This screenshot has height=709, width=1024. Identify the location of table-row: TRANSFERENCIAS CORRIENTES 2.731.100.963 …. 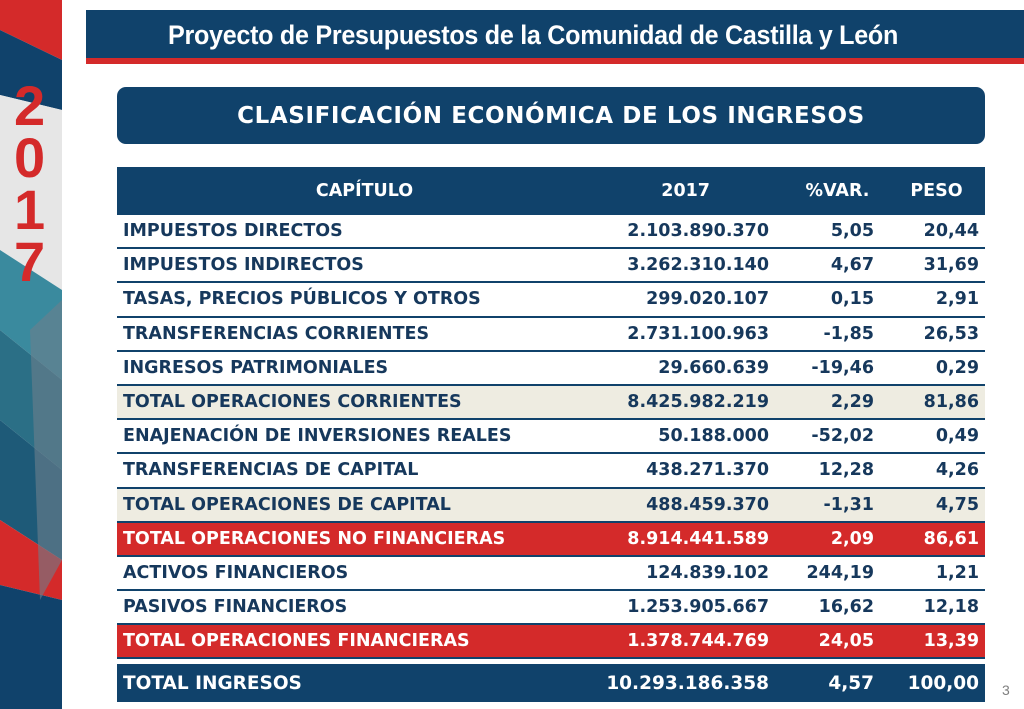
(551, 334).